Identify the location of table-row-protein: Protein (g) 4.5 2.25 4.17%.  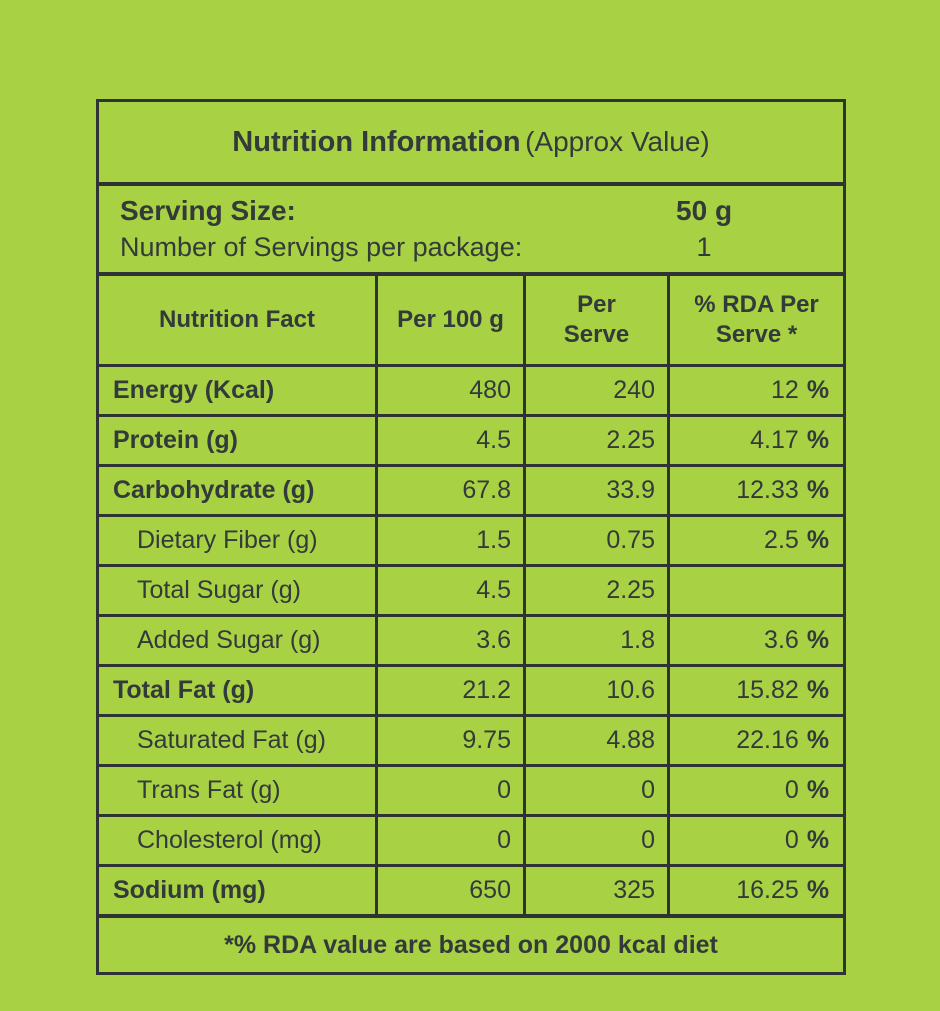
(471, 440).